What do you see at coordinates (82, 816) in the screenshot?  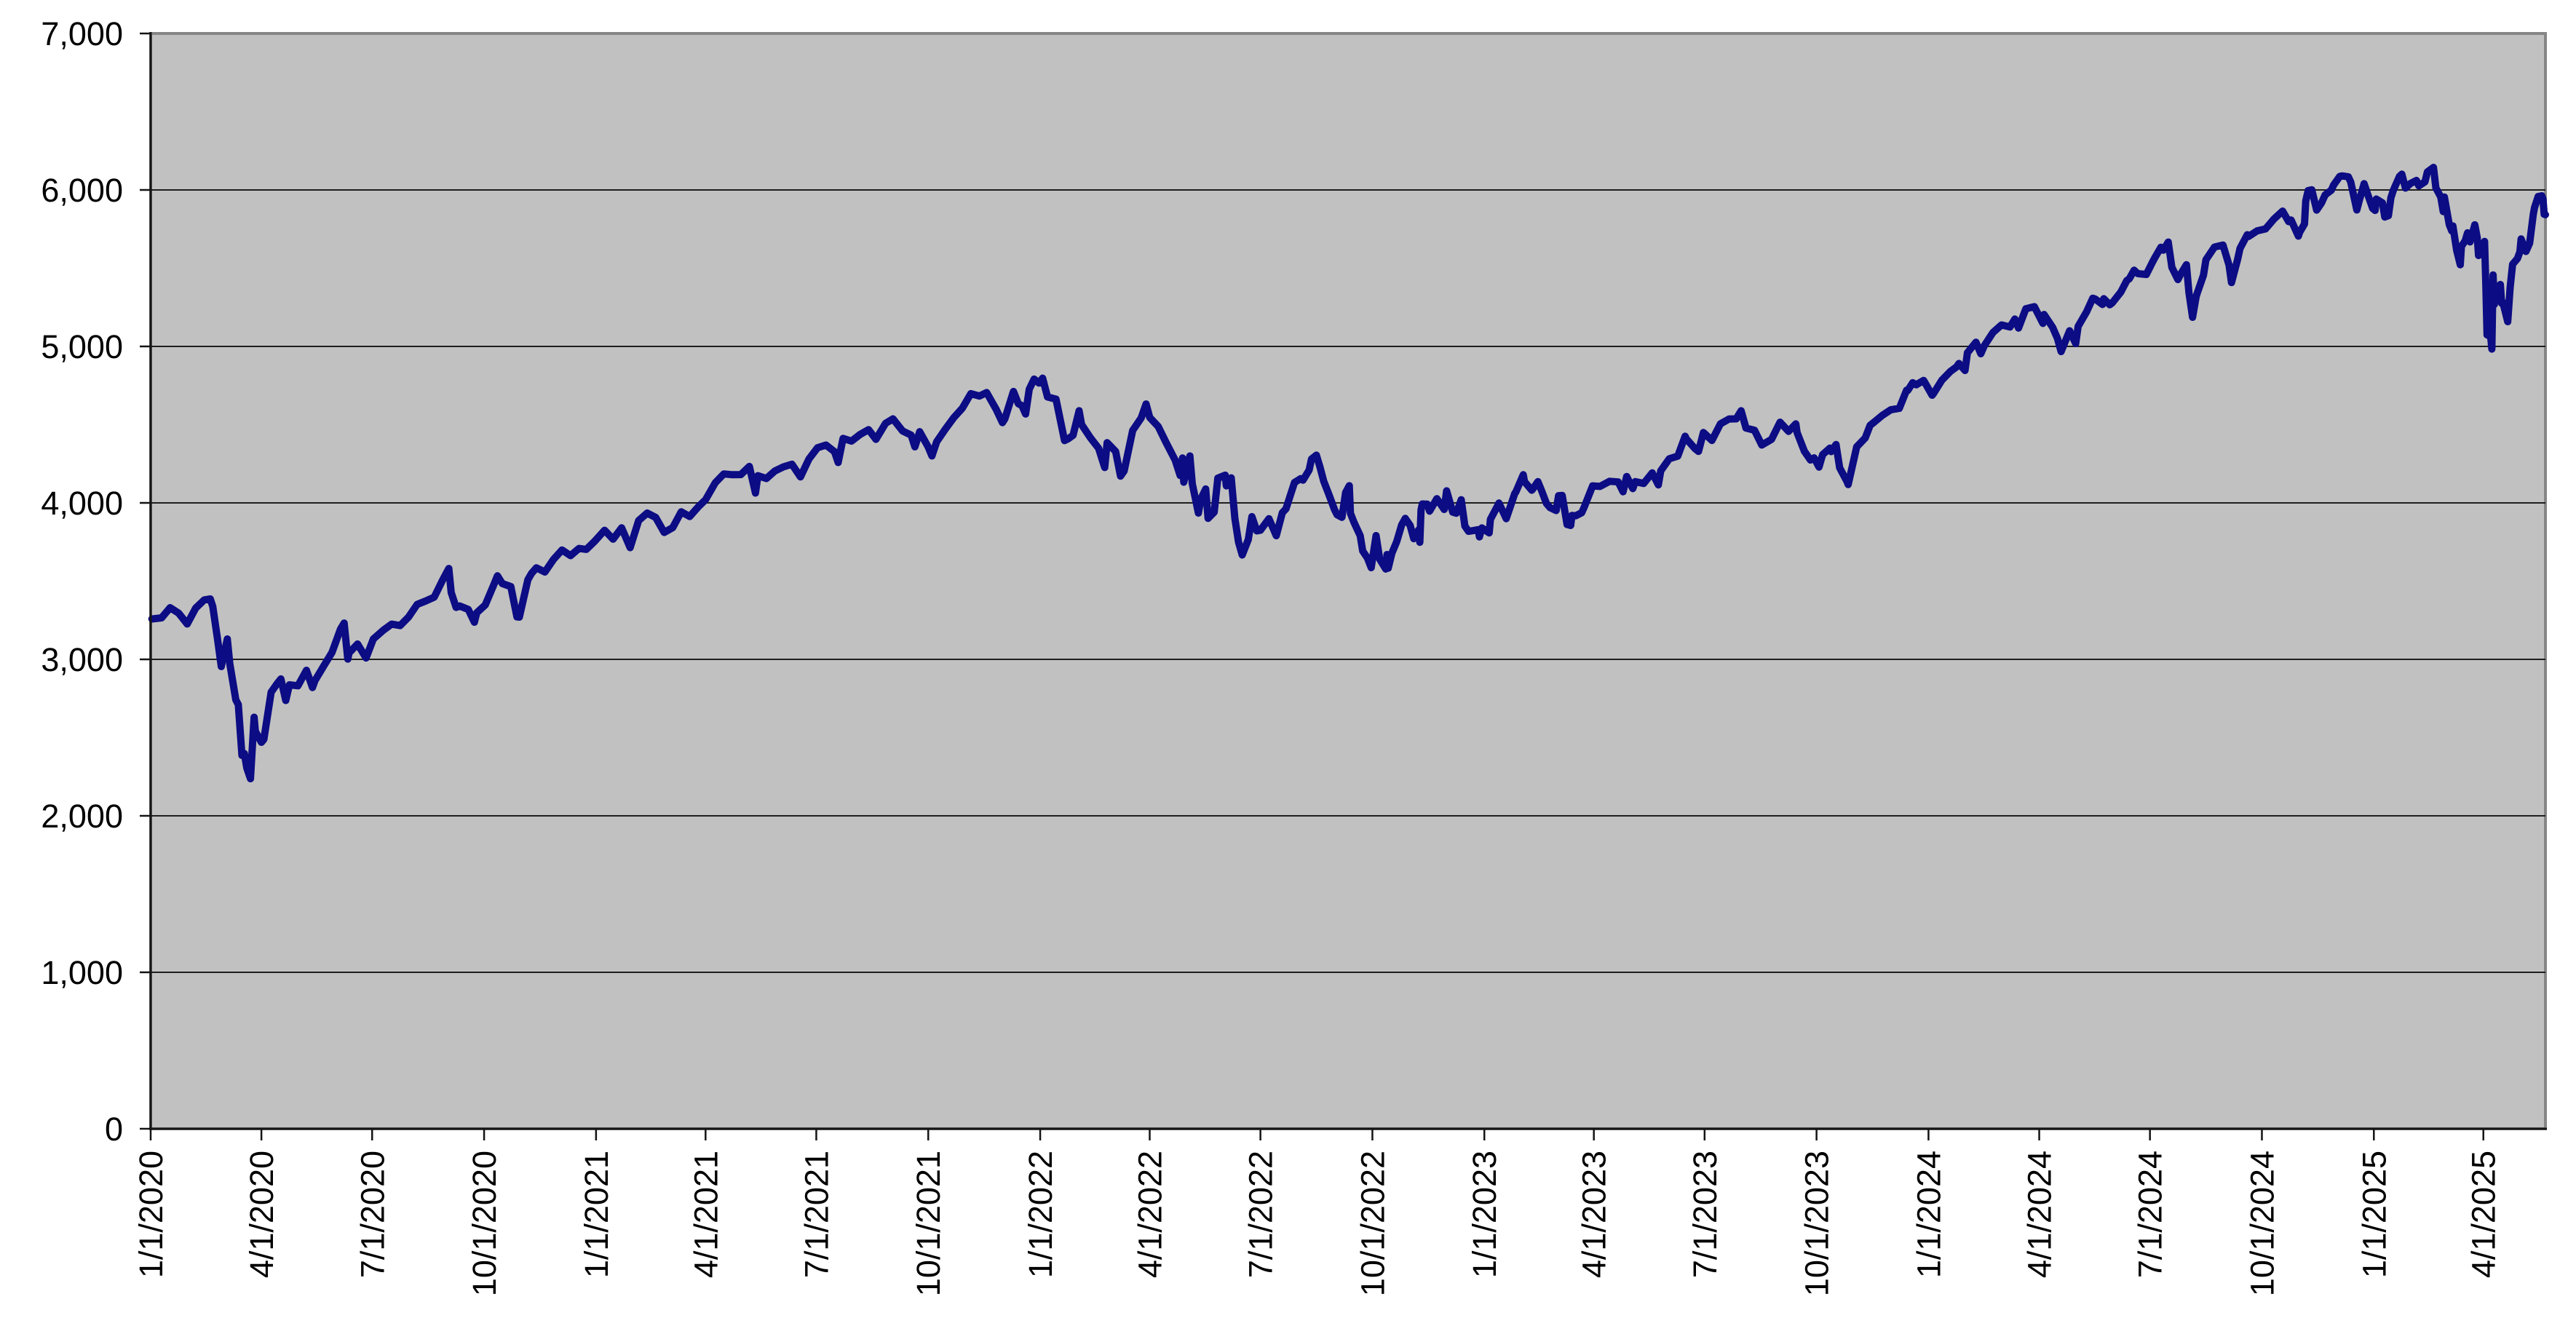 I see `y-tick-label: 2,000` at bounding box center [82, 816].